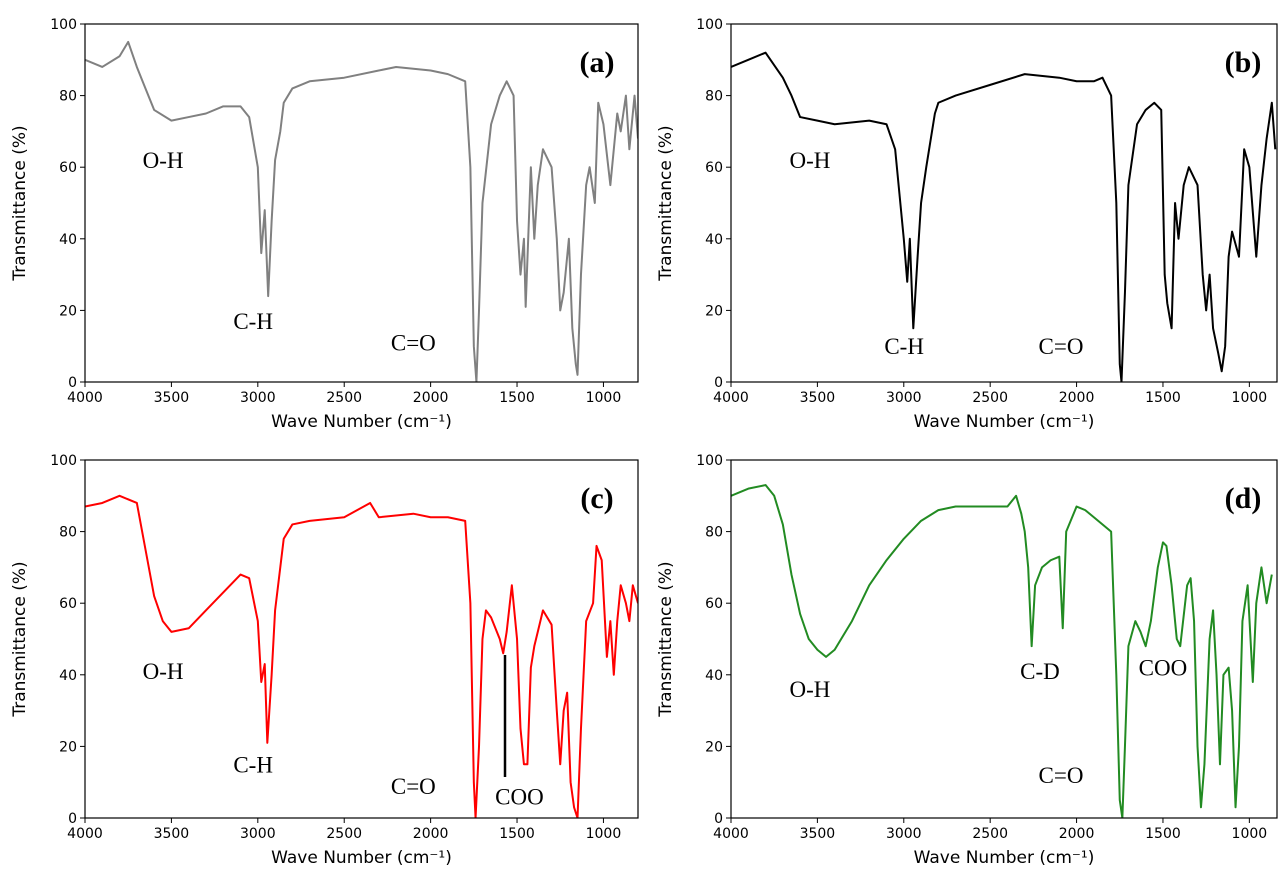 The width and height of the screenshot is (1279, 877). Describe the element at coordinates (1243, 62) in the screenshot. I see `panel-label: (b)` at that location.